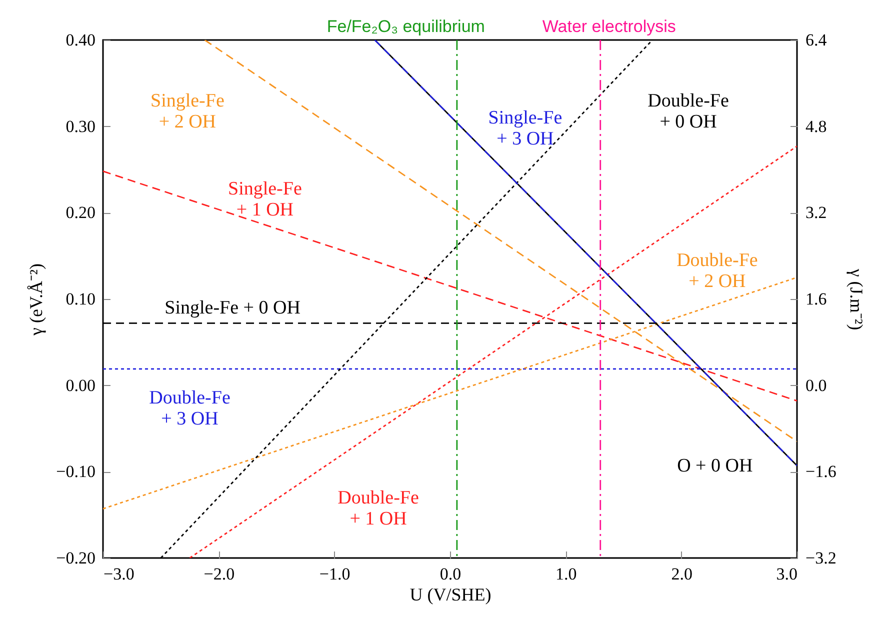 This screenshot has height=638, width=896. I want to click on y2-tick-label: 3.2, so click(816, 212).